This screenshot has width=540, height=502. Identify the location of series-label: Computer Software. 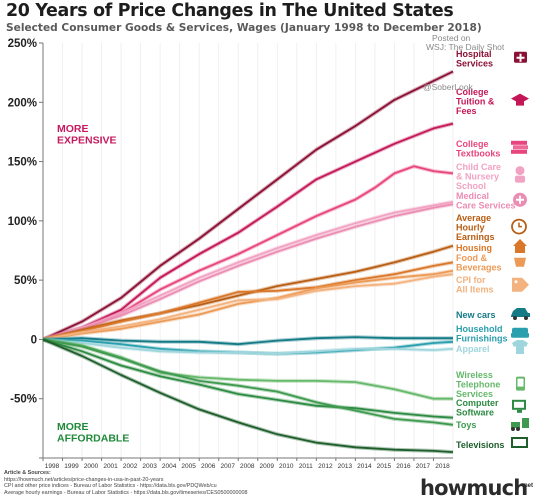
(477, 408).